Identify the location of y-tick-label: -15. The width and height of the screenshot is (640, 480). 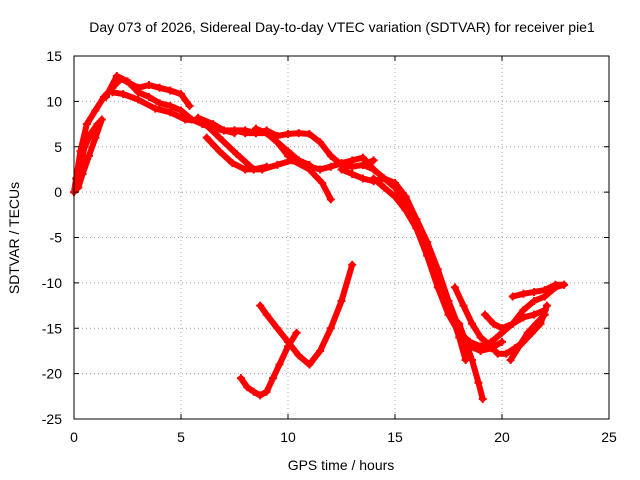
(52, 328).